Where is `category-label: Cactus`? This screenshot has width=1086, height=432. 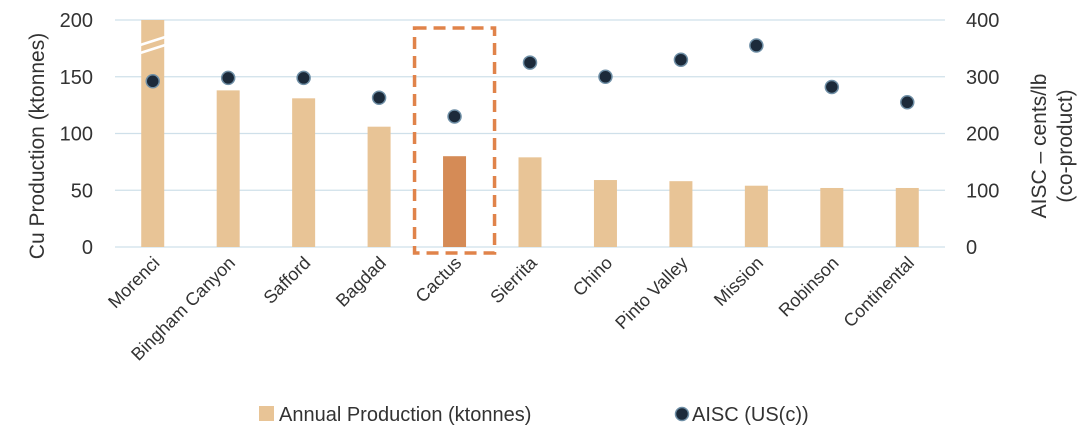 category-label: Cactus is located at coordinates (439, 280).